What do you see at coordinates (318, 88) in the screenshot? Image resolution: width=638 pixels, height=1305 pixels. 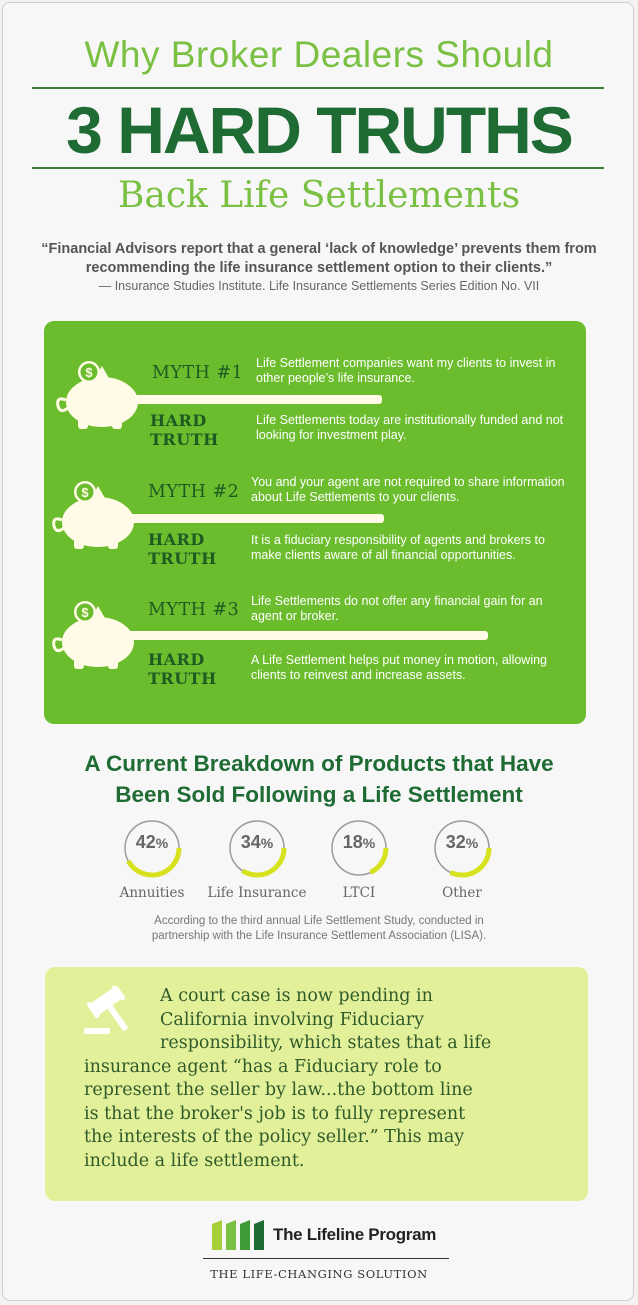 I see `headline-rule-top` at bounding box center [318, 88].